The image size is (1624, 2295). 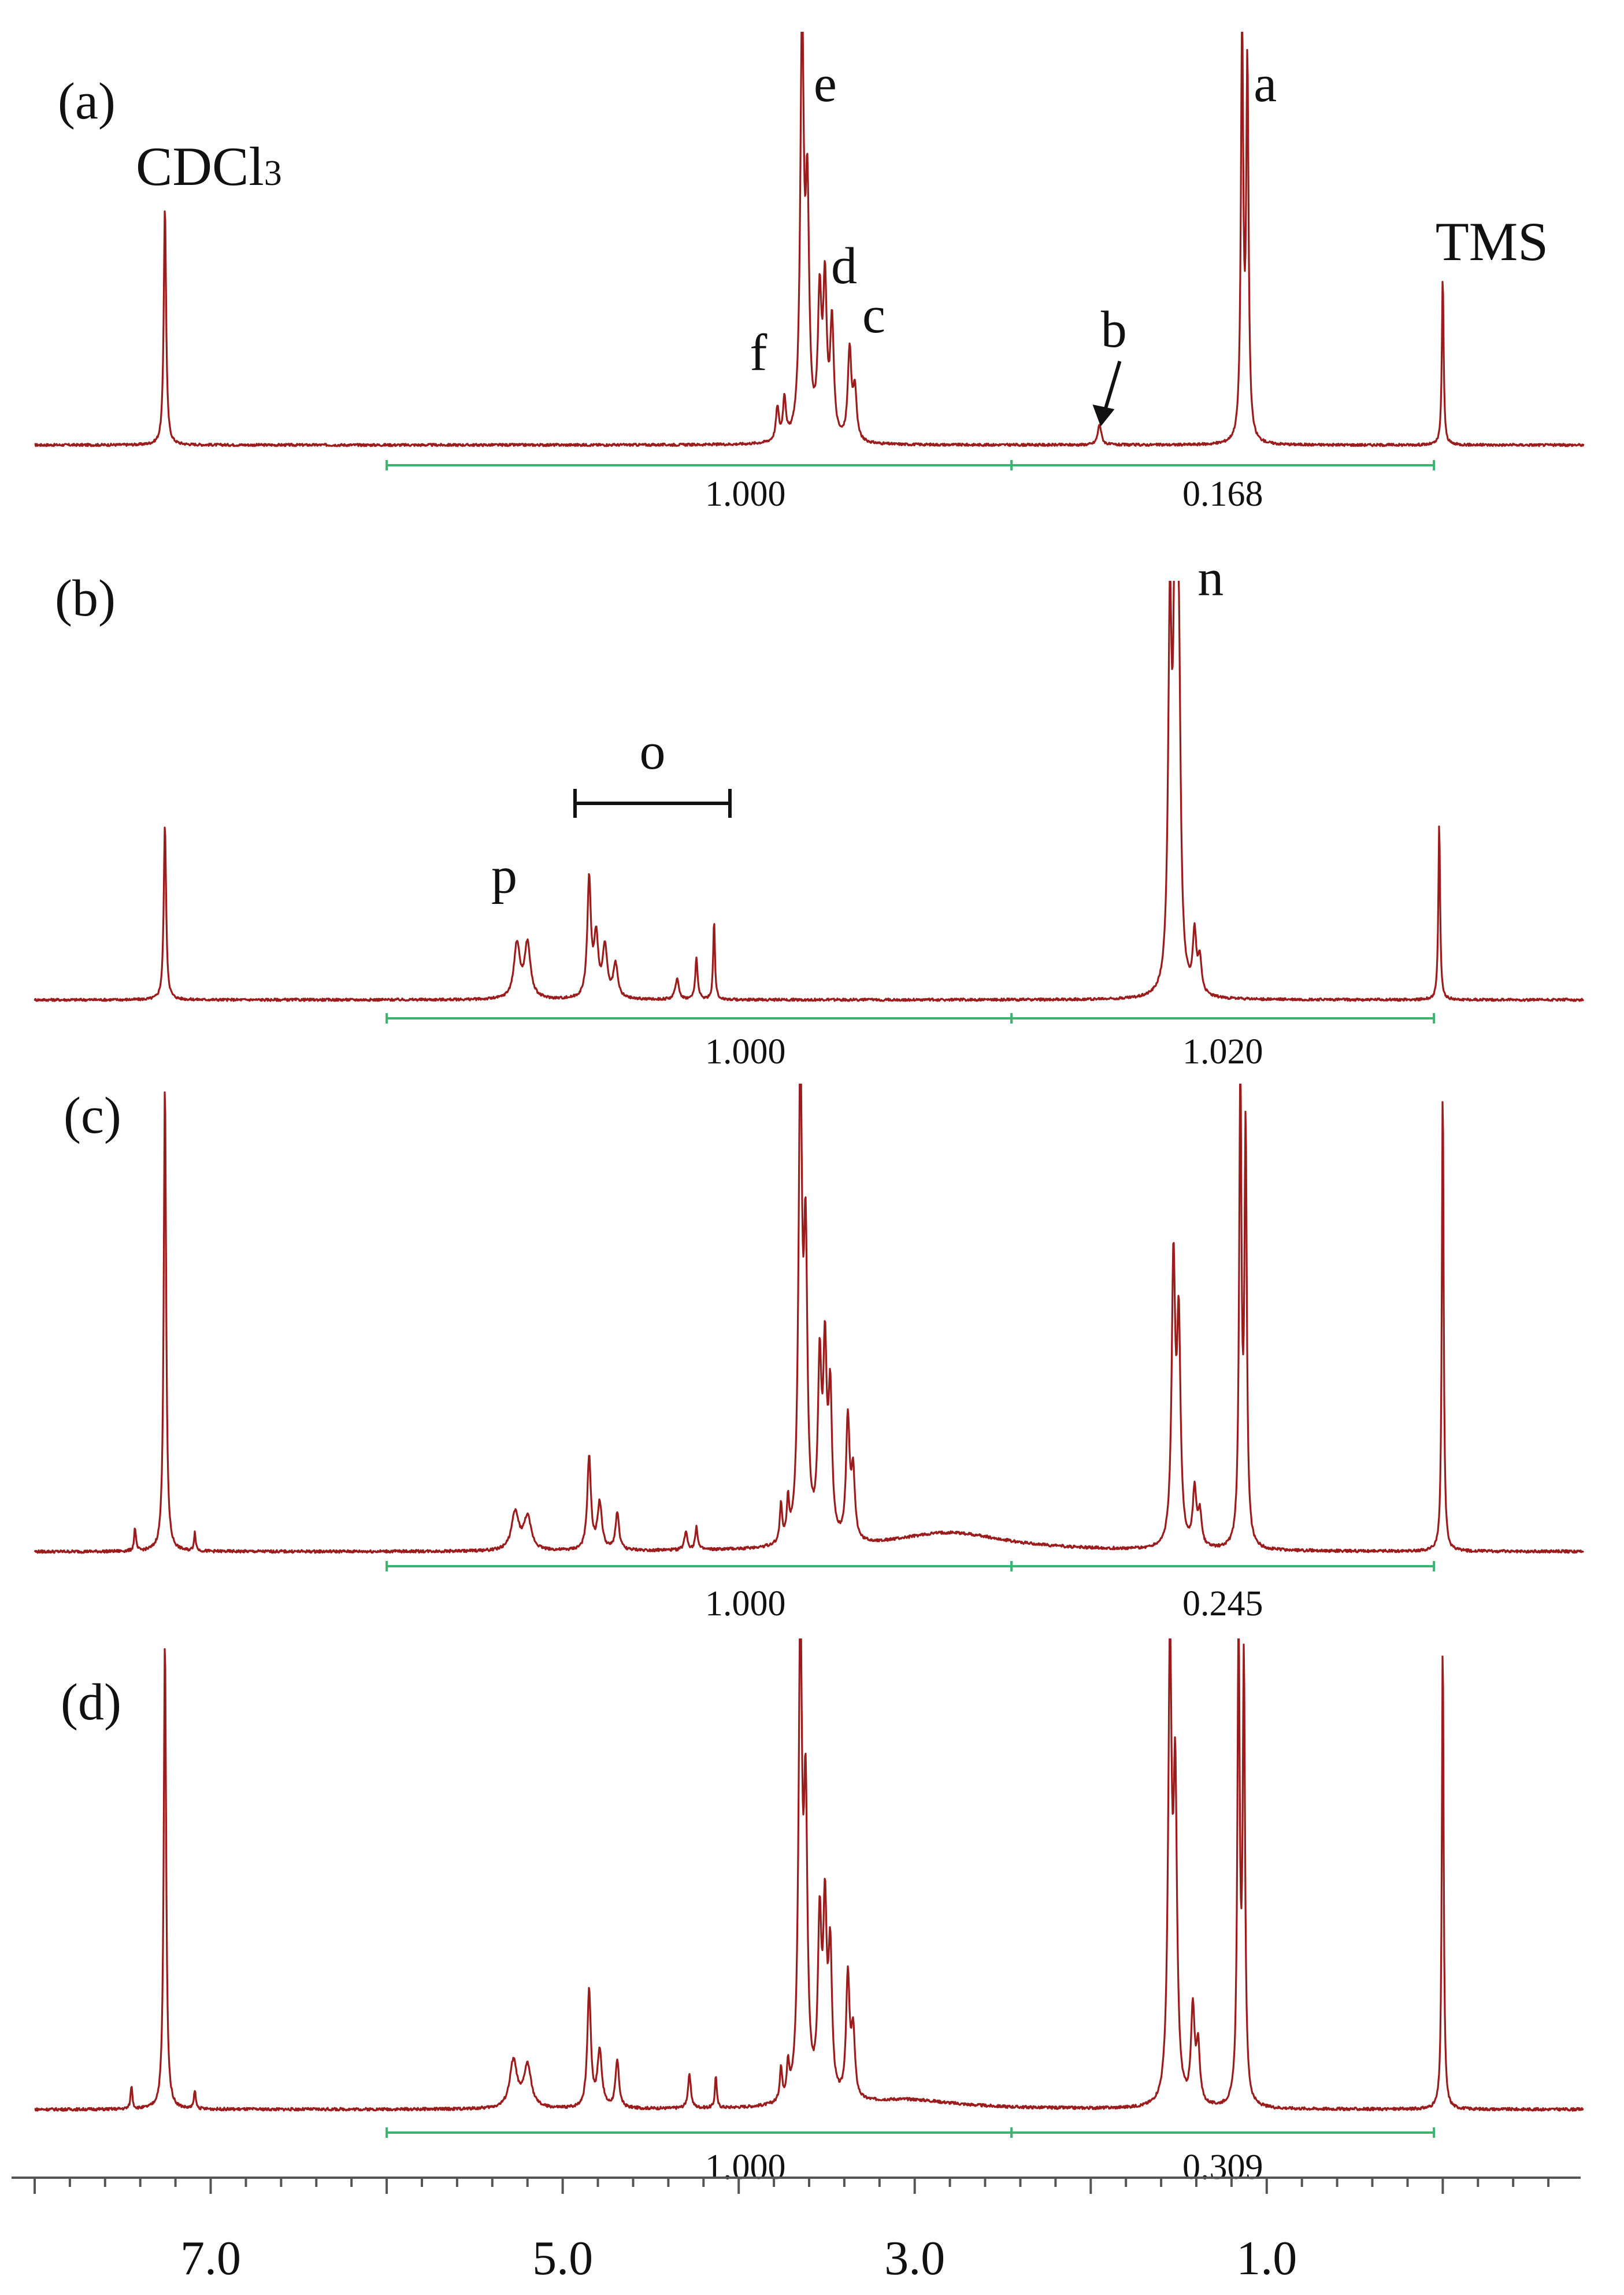 I want to click on peak-annotation: o, so click(x=653, y=751).